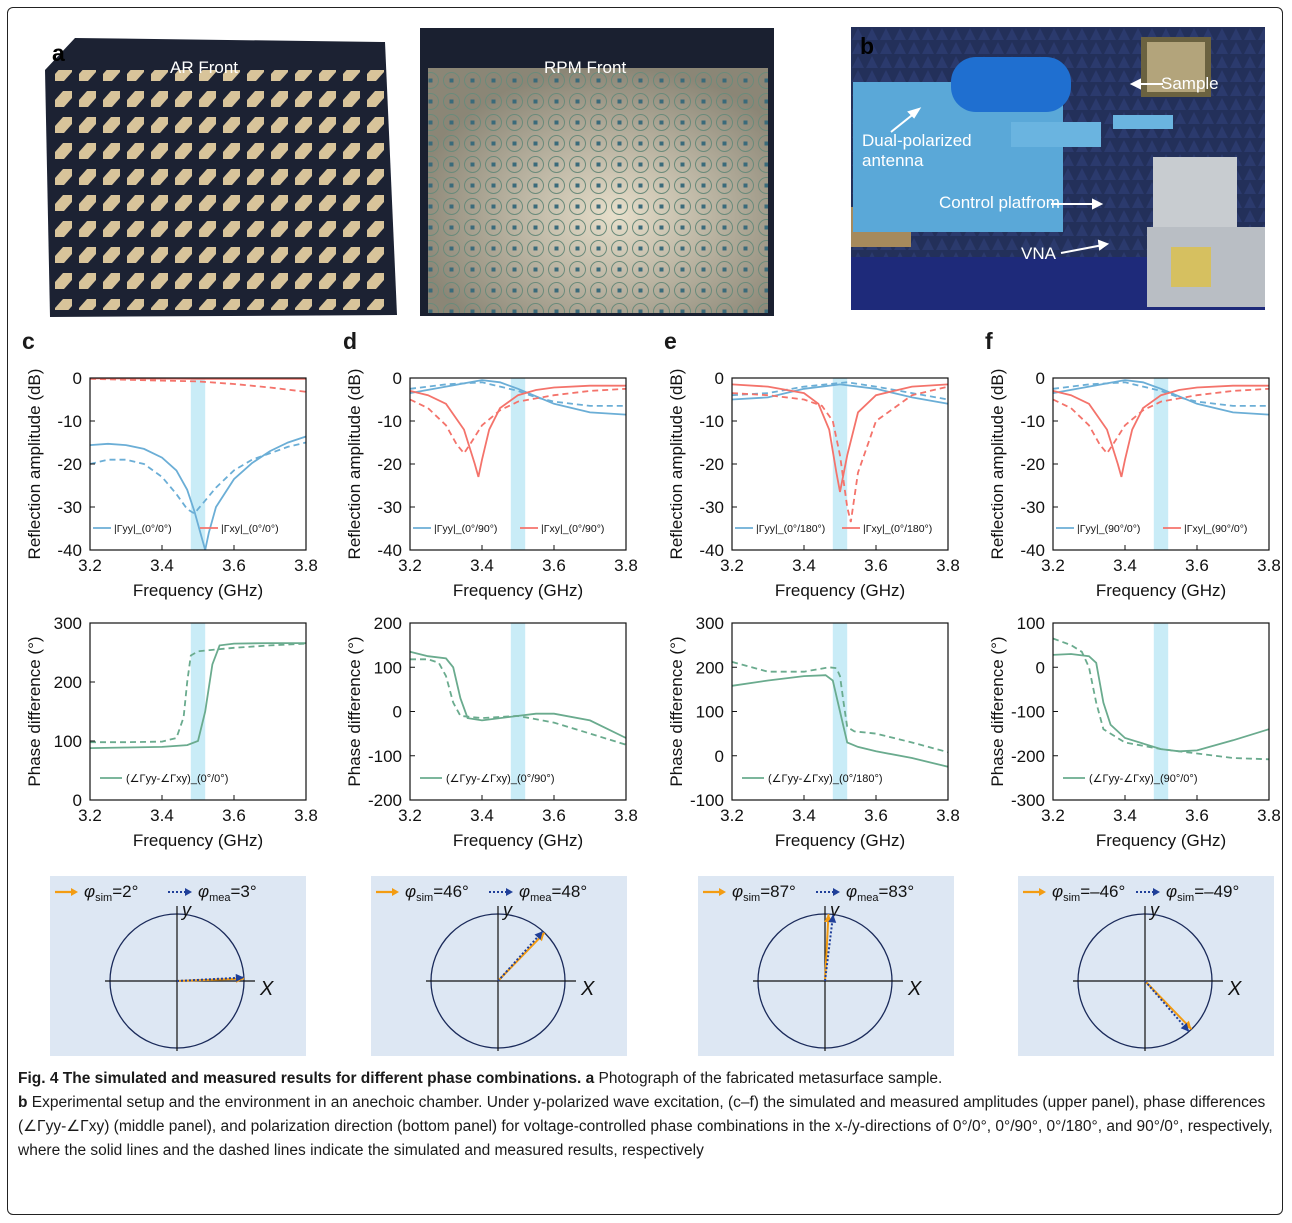 Image resolution: width=1292 pixels, height=1223 pixels. Describe the element at coordinates (1040, 378) in the screenshot. I see `chart-f-amplitude-ytick-label: 0` at that location.